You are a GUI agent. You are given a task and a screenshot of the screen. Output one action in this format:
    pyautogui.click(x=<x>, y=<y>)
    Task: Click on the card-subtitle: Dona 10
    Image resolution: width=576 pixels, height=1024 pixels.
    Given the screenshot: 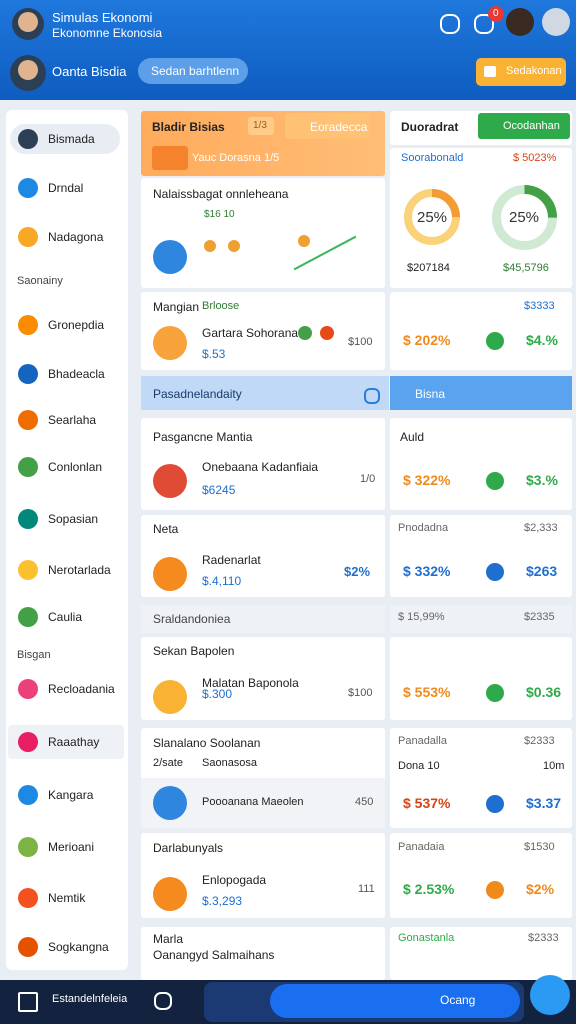 What is the action you would take?
    pyautogui.click(x=419, y=766)
    